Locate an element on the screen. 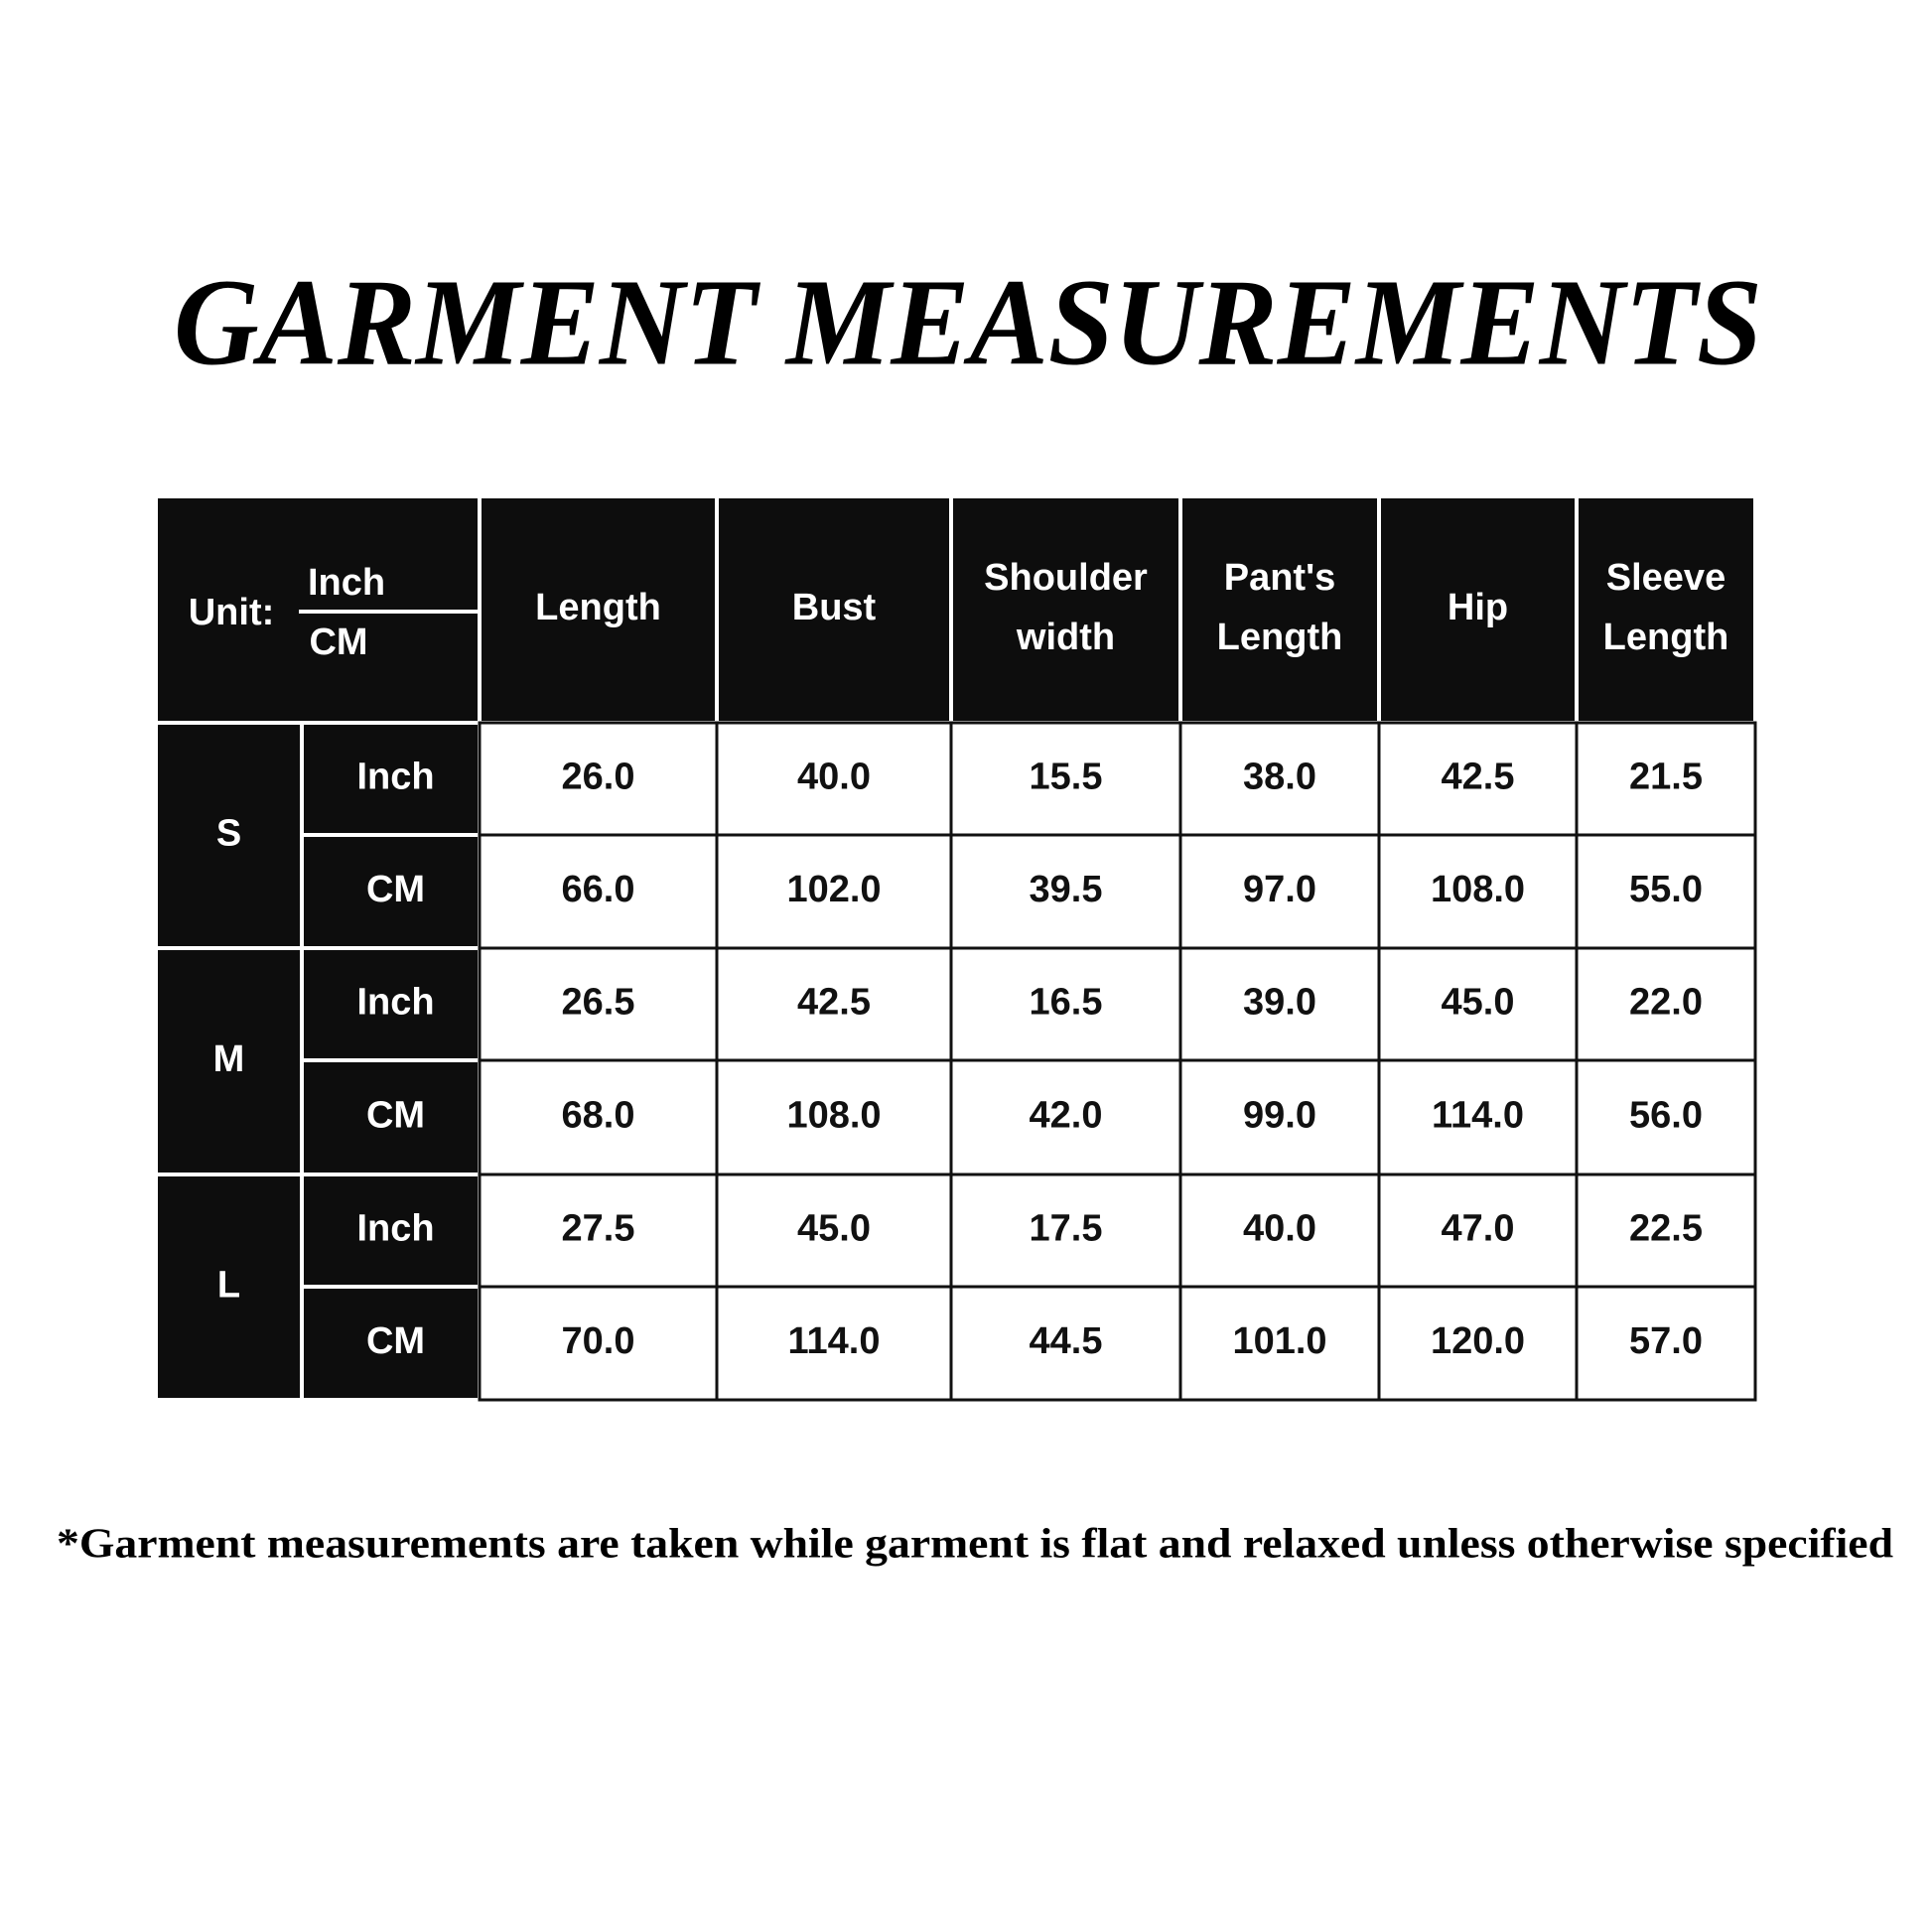 The width and height of the screenshot is (1932, 1932). measurement: 70.0 is located at coordinates (598, 1341).